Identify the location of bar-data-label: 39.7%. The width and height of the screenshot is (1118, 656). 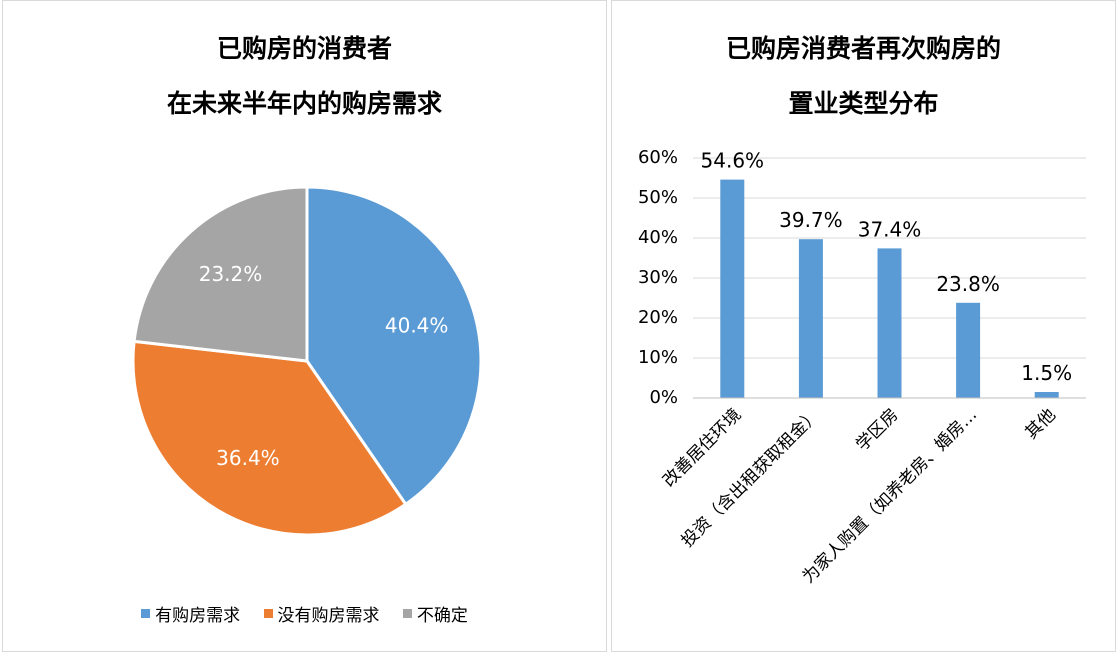
(811, 220).